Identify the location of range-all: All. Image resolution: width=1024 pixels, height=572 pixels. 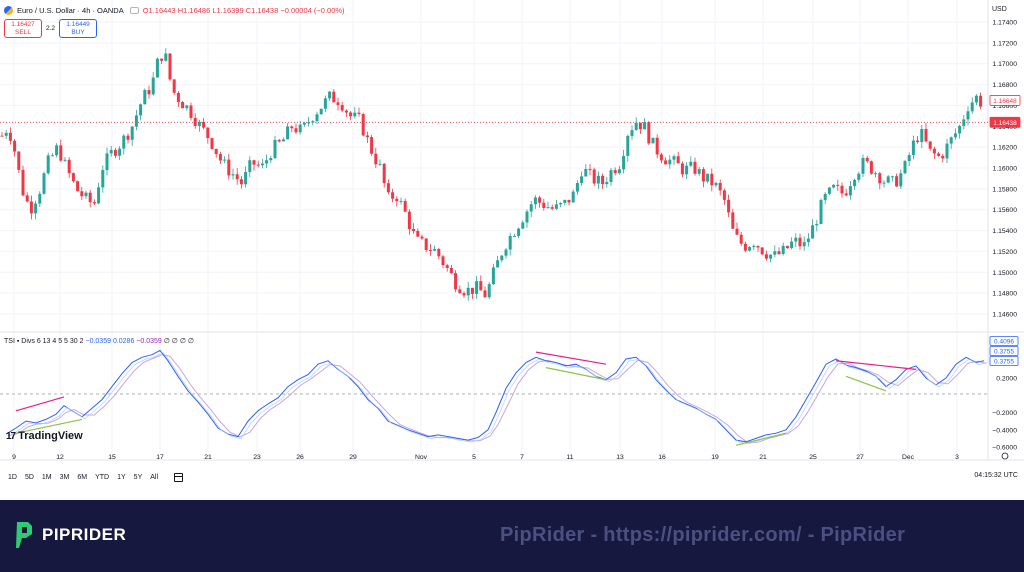
(154, 477).